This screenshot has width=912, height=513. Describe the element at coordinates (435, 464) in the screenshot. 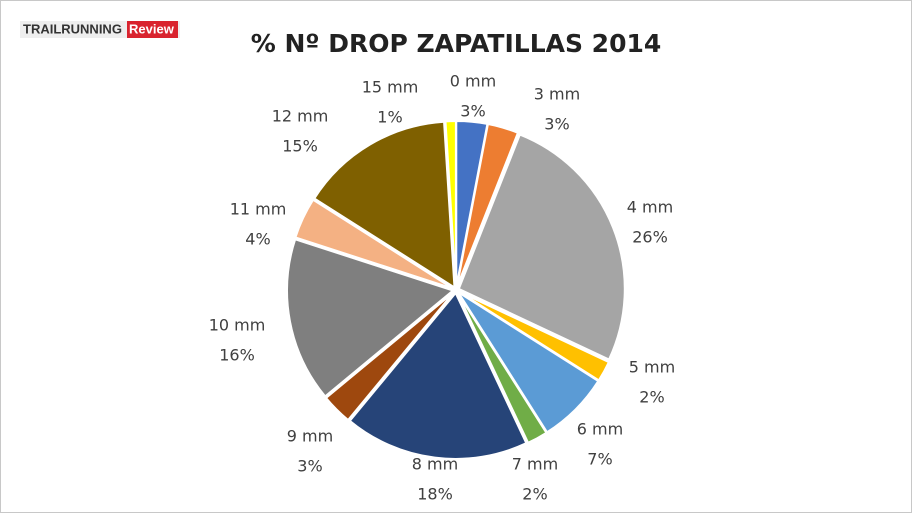

I see `slice-category-label: 8 mm` at that location.